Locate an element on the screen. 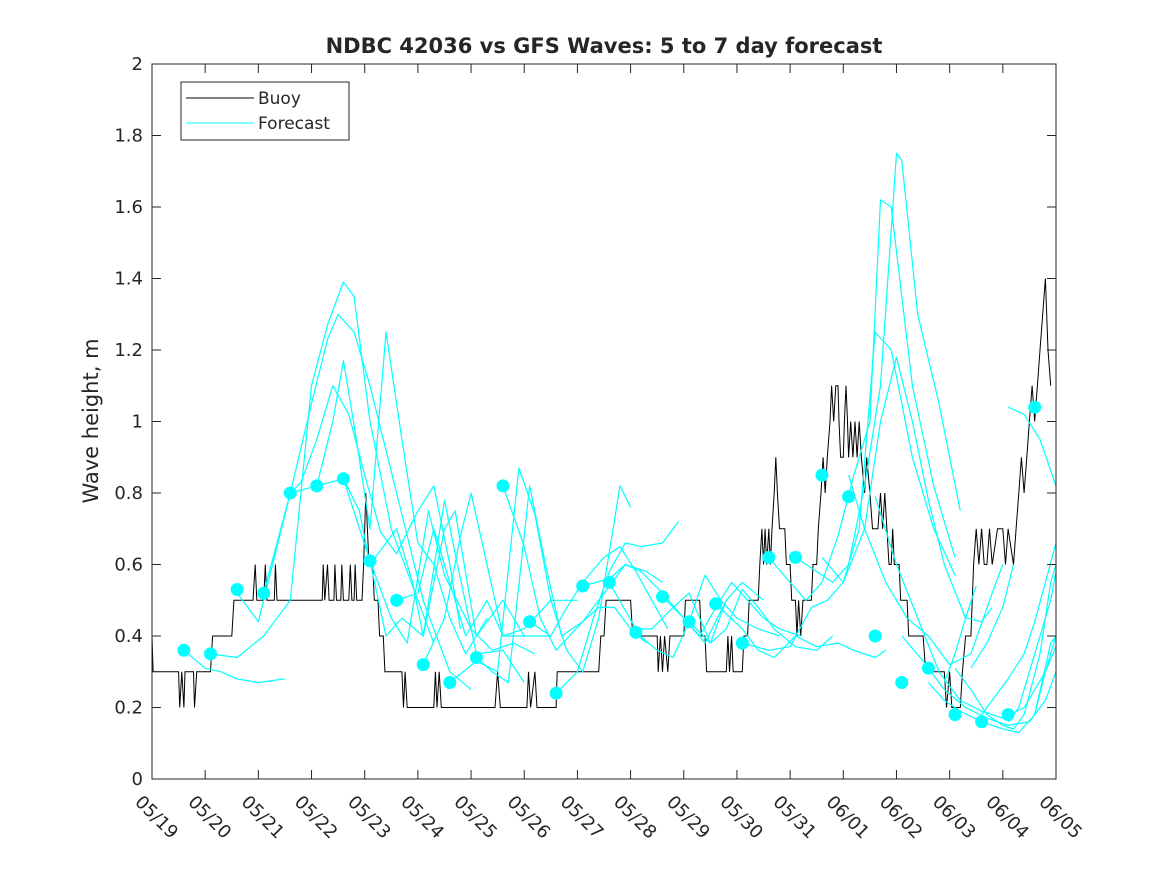 This screenshot has width=1167, height=875. legend-box is located at coordinates (265, 111).